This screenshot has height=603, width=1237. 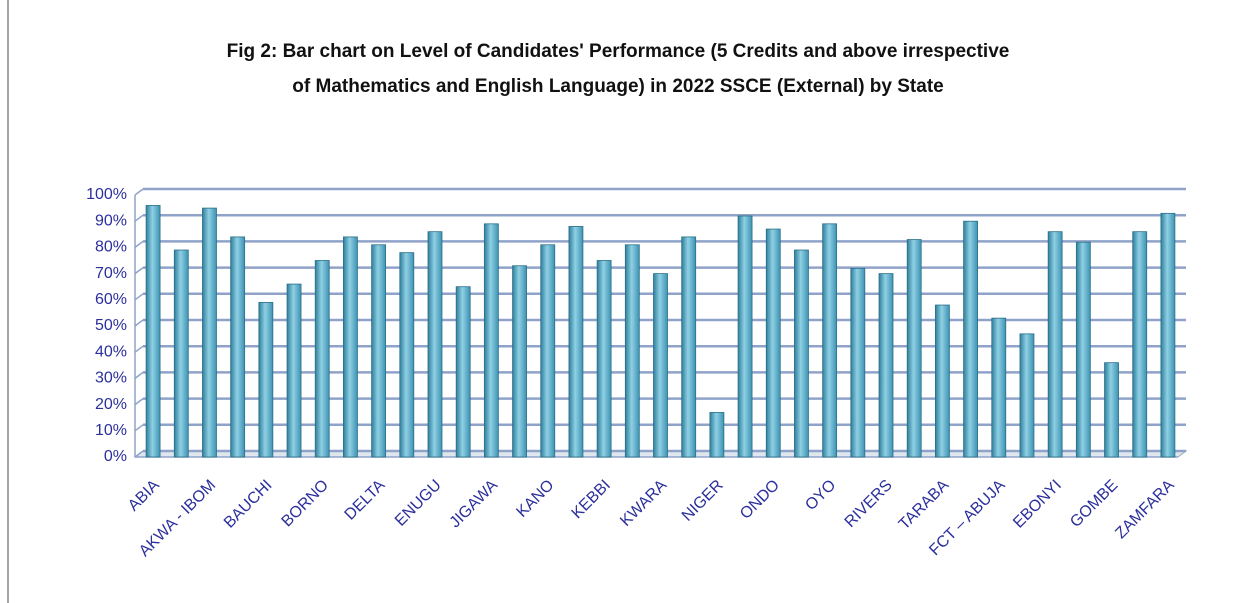 What do you see at coordinates (144, 496) in the screenshot?
I see `x-tick-label: ABIA` at bounding box center [144, 496].